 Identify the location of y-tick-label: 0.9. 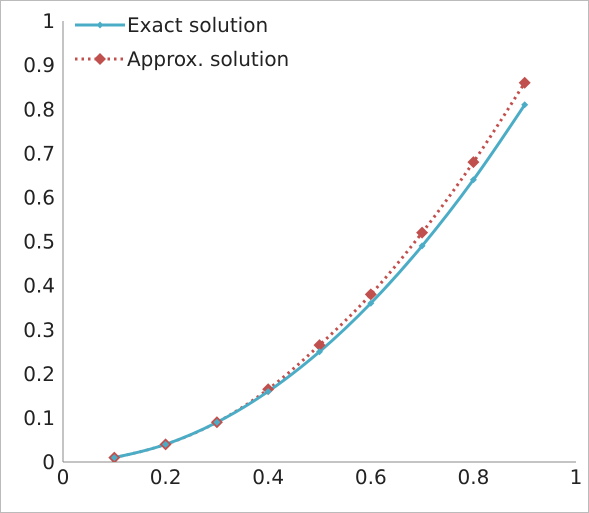
(39, 65).